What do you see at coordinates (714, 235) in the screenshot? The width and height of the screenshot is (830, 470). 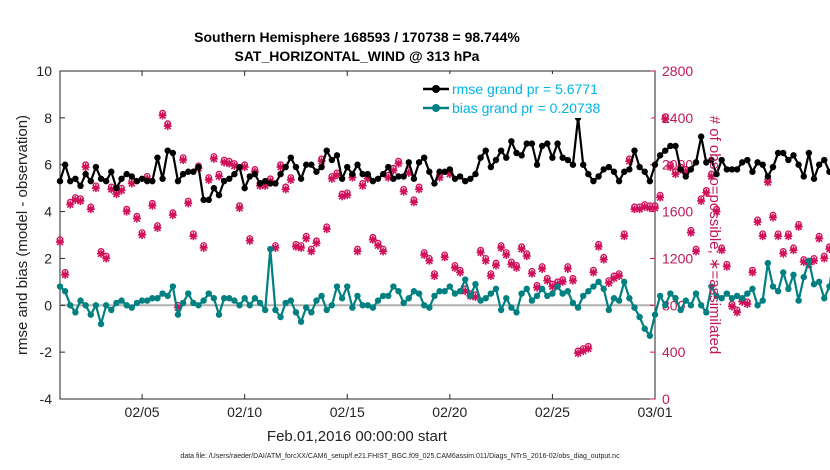 I see `y-axis-right-label: # of obs: o=possible; ∗=assimilated` at bounding box center [714, 235].